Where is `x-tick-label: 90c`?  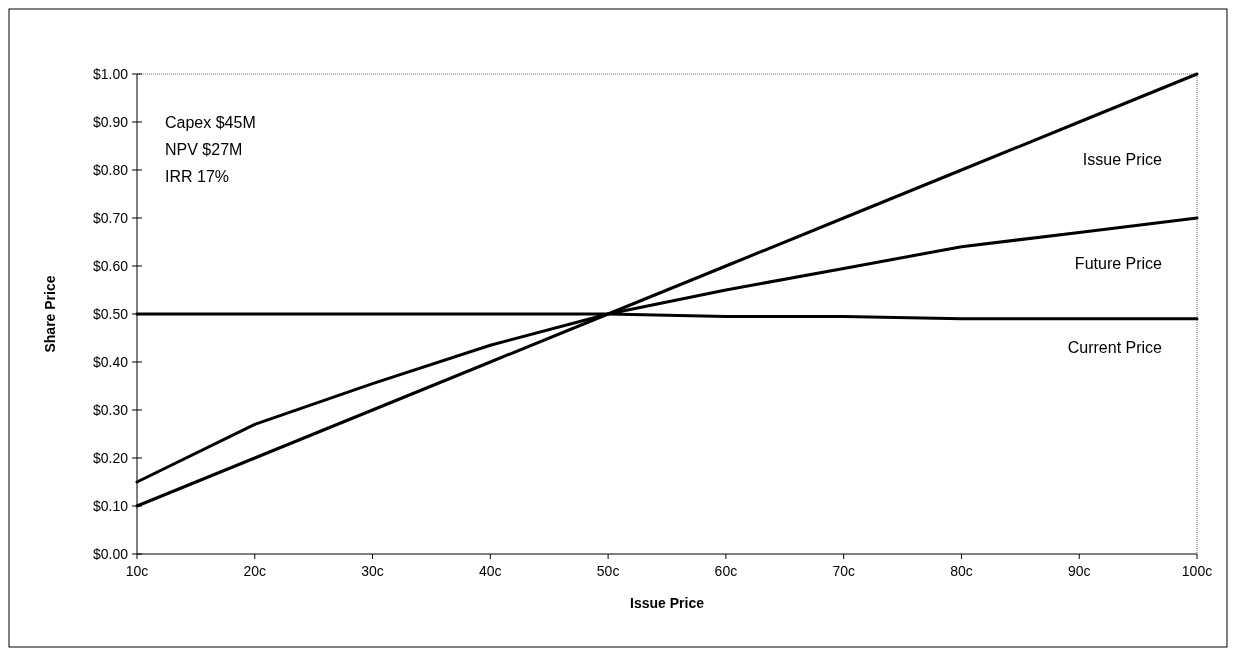 x-tick-label: 90c is located at coordinates (1079, 571).